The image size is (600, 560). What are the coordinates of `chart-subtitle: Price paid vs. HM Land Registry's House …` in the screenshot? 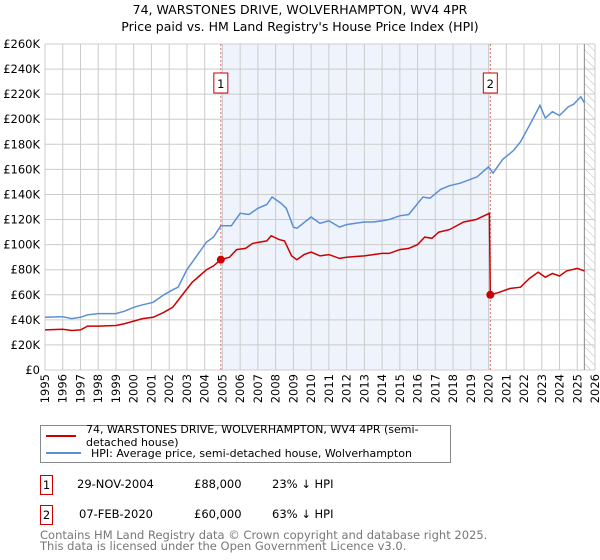 It's located at (300, 26).